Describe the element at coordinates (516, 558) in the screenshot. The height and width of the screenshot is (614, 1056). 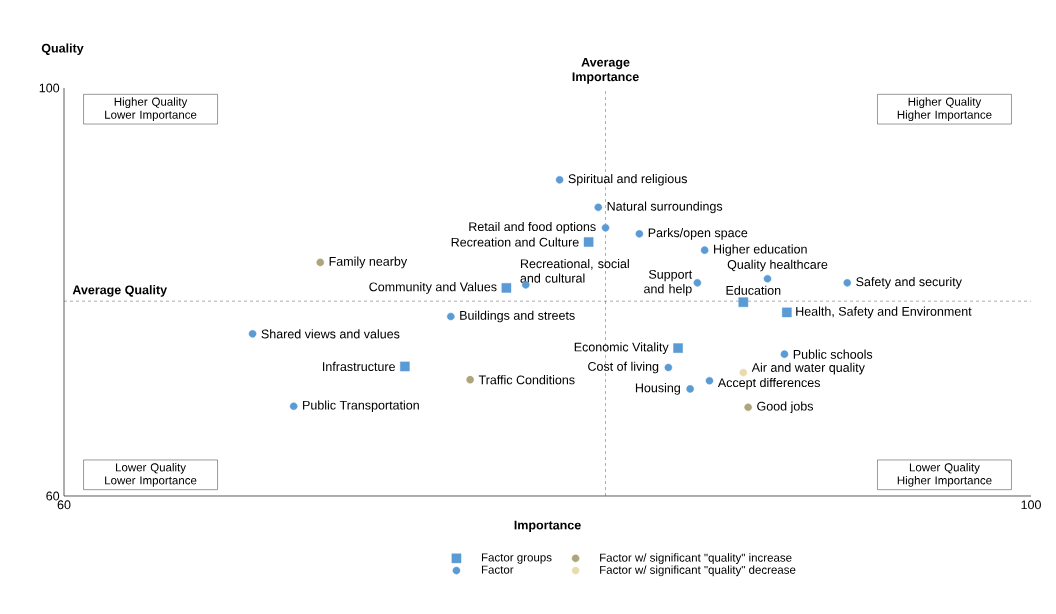
I see `legend-label: Factor groups` at that location.